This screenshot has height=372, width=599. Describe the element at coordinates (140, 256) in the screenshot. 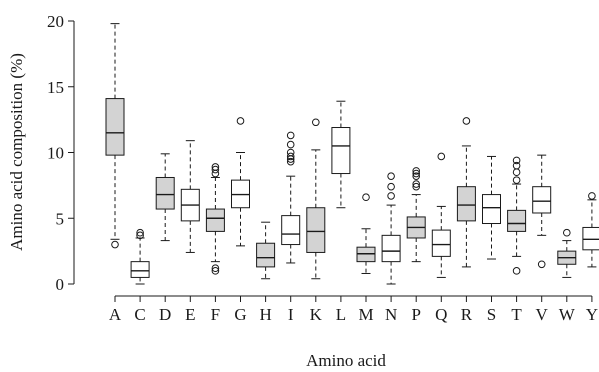

I see `box-C` at that location.